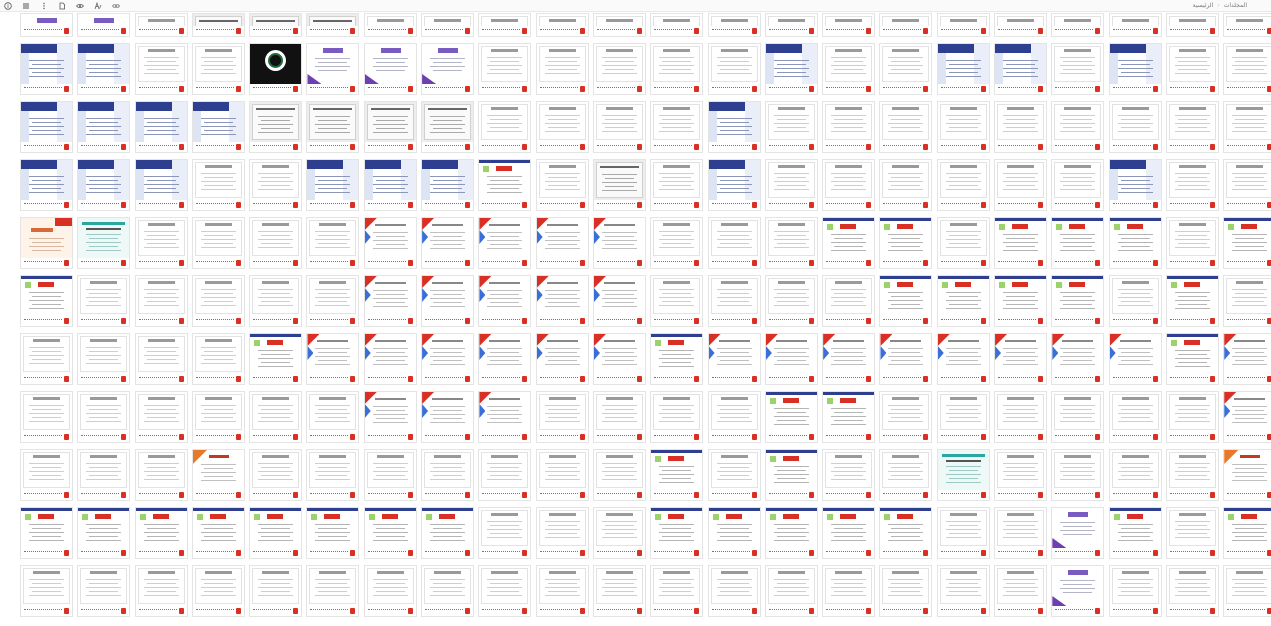  I want to click on breadcrumb-item: المجلدات, so click(1235, 5).